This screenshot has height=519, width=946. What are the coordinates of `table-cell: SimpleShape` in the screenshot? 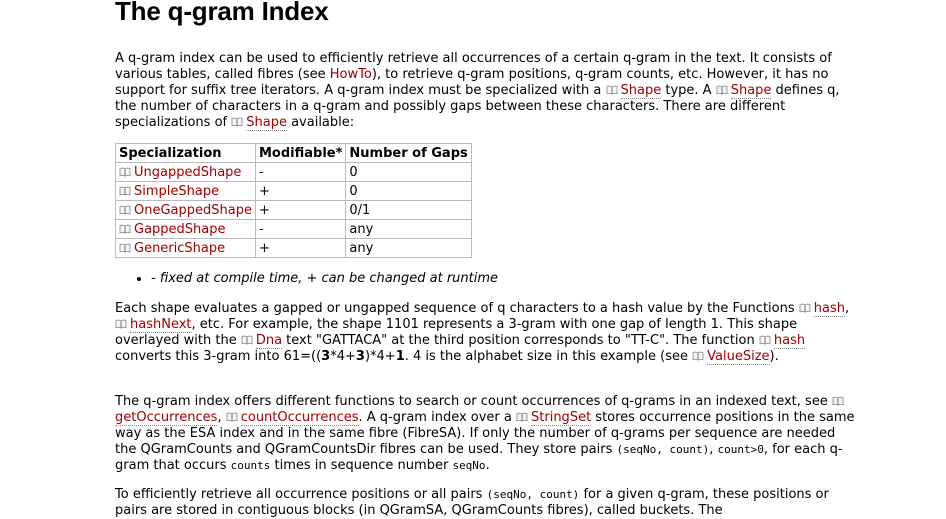 It's located at (185, 191).